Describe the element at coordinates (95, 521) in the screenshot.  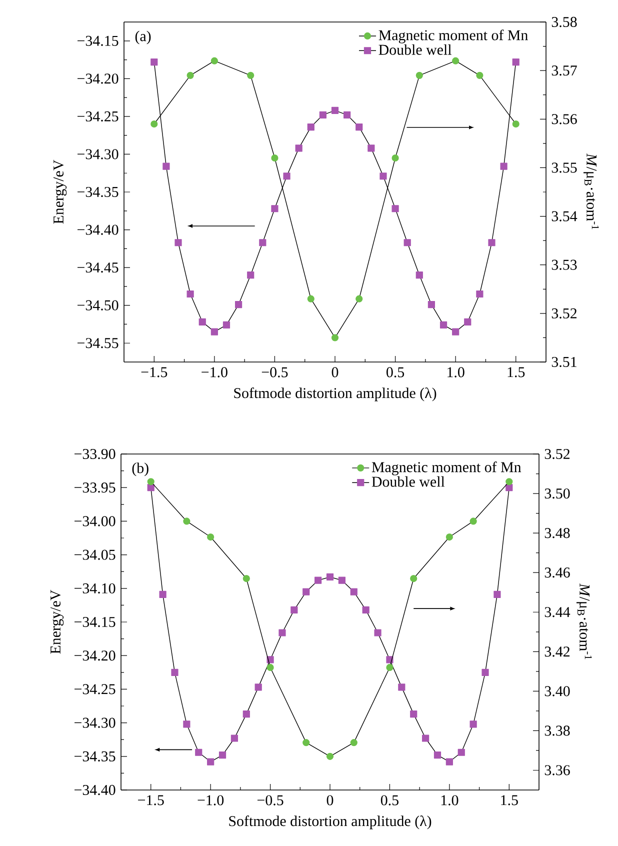
I see `y-tick-label: −34.00` at that location.